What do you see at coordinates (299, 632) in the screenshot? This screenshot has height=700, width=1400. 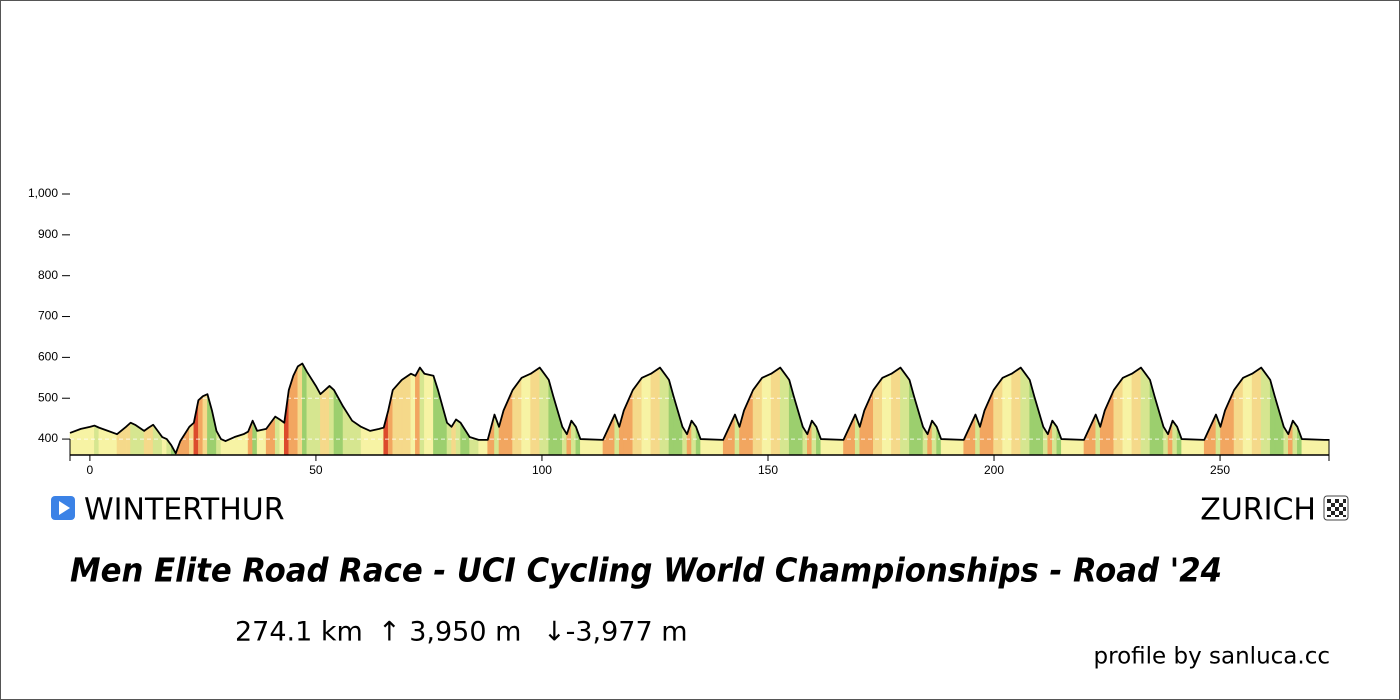 I see `distance: 274.1 km` at bounding box center [299, 632].